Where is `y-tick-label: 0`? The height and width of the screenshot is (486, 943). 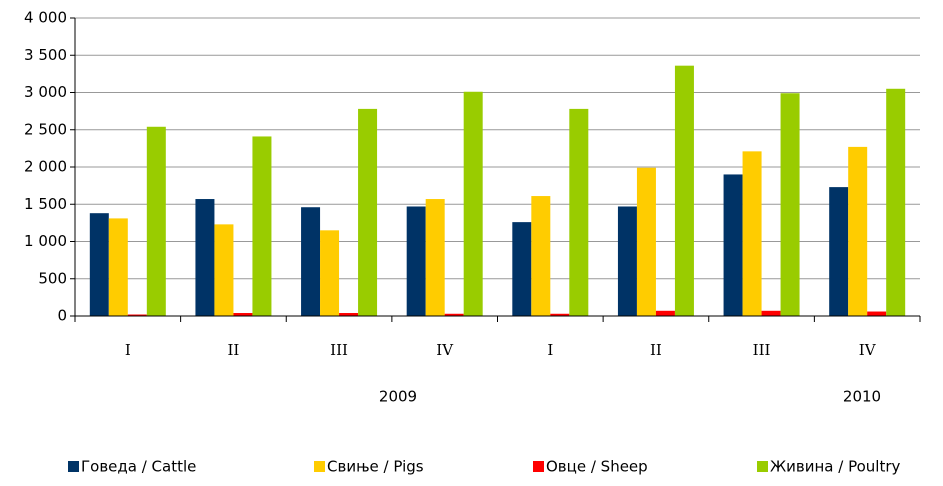 y-tick-label: 0 is located at coordinates (62, 316).